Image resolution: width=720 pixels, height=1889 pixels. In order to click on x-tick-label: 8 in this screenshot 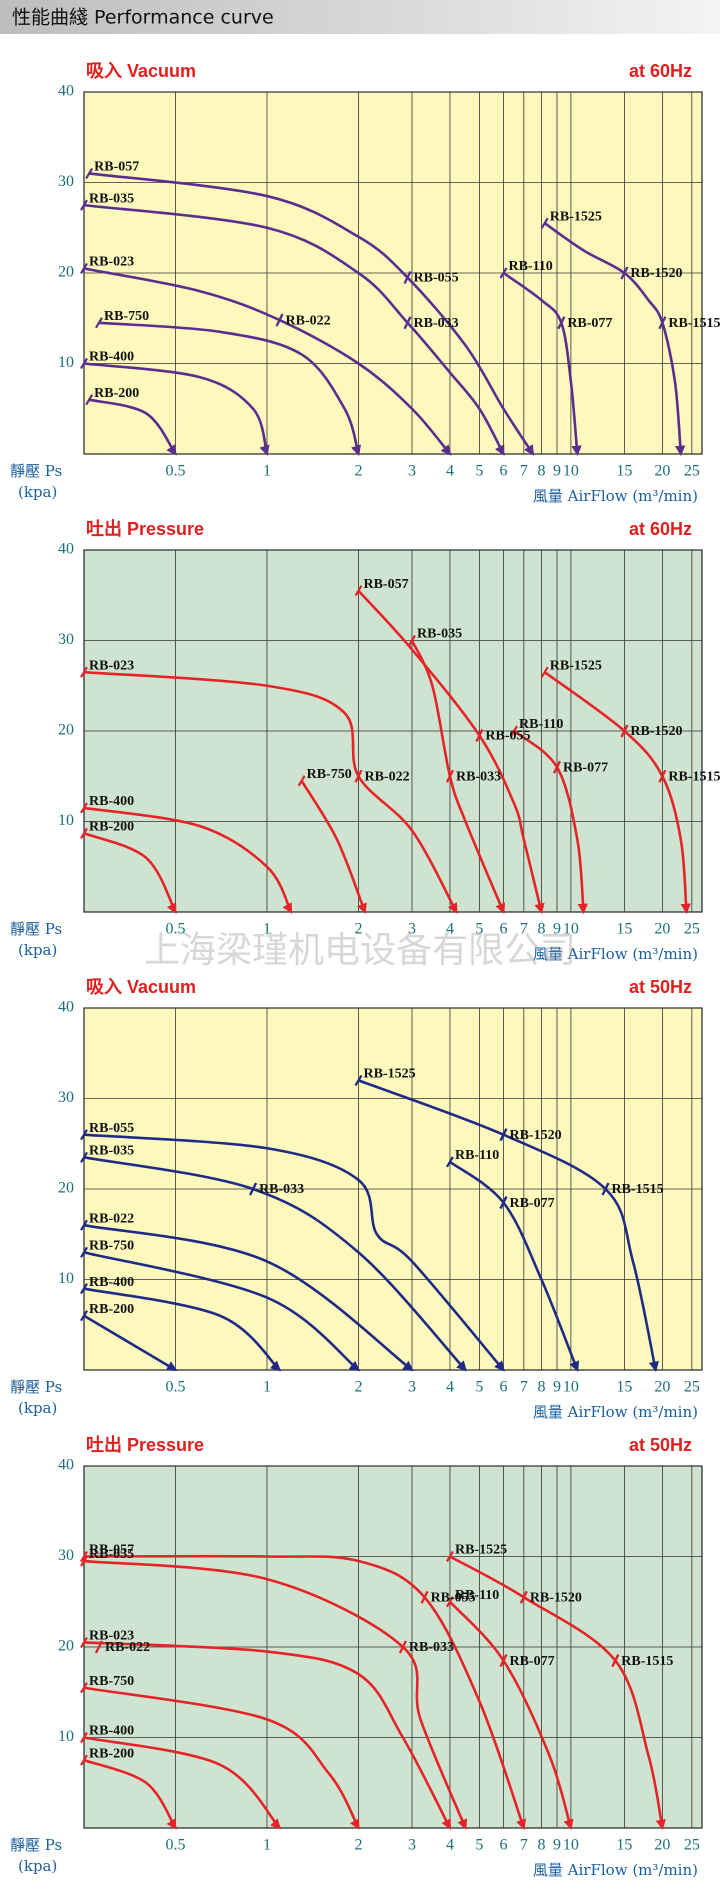, I will do `click(541, 929)`.